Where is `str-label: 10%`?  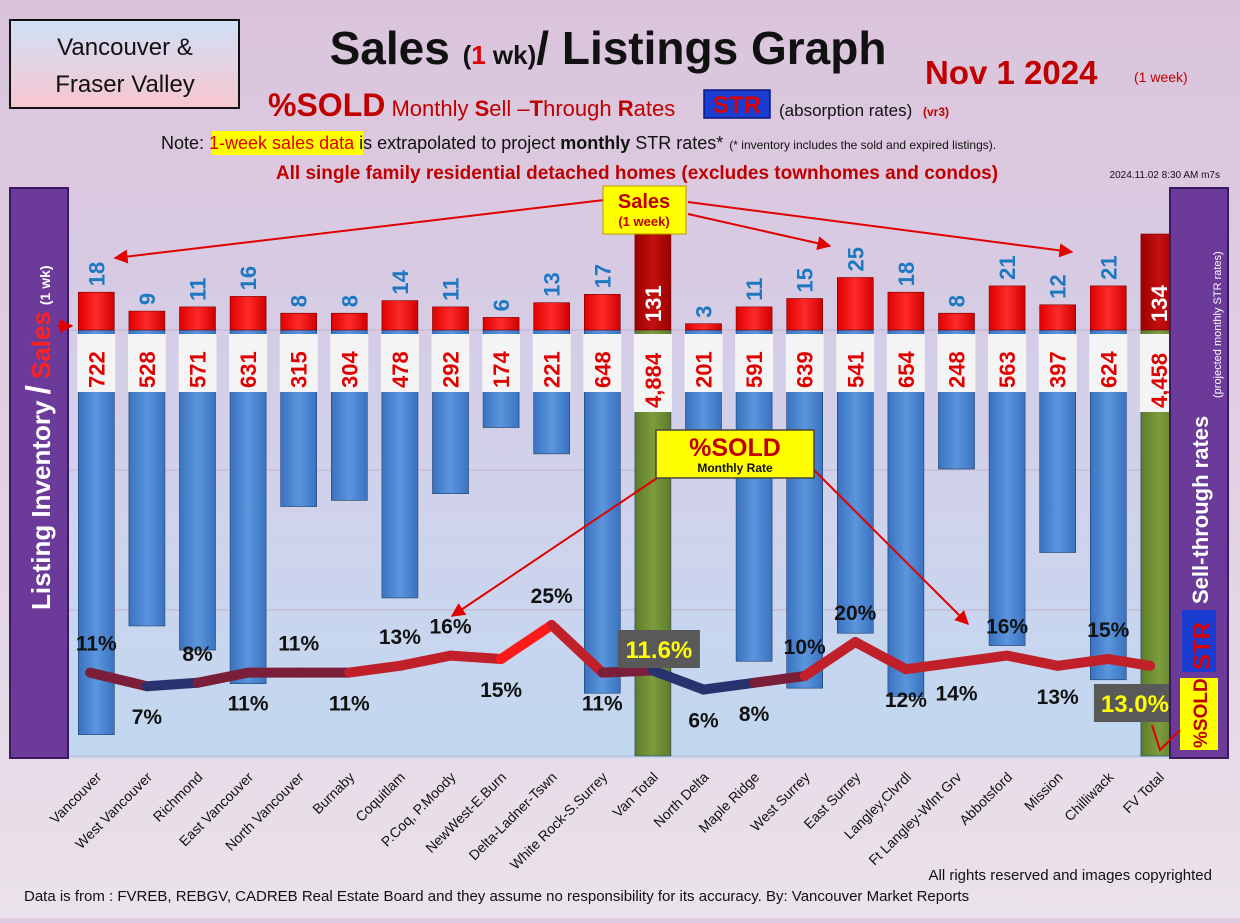 str-label: 10% is located at coordinates (805, 647).